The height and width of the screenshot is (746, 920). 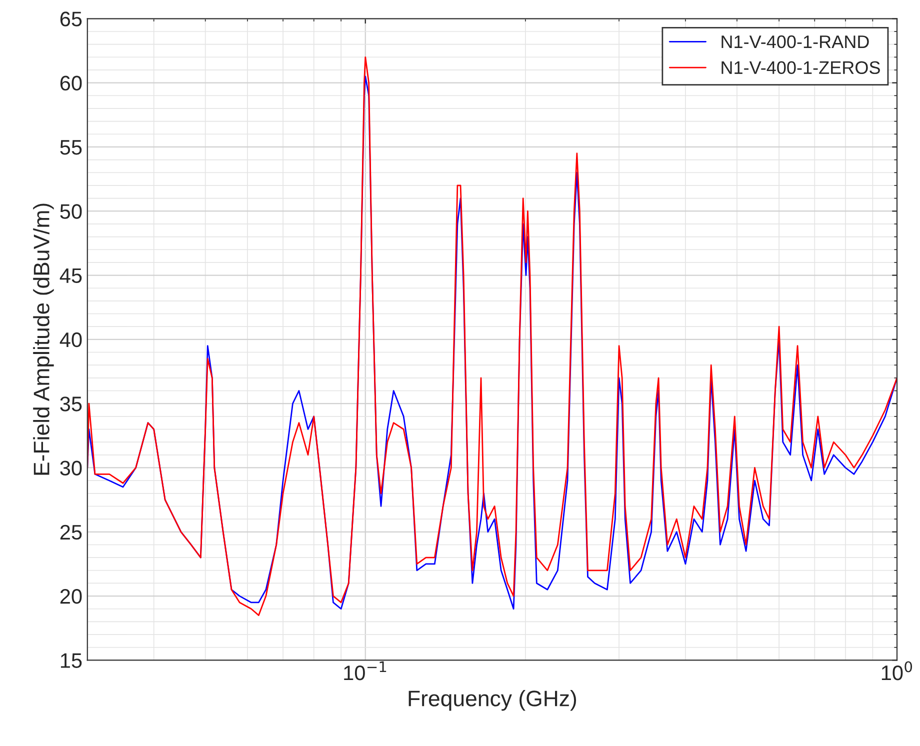 I want to click on y-tick-label: 60, so click(x=71, y=83).